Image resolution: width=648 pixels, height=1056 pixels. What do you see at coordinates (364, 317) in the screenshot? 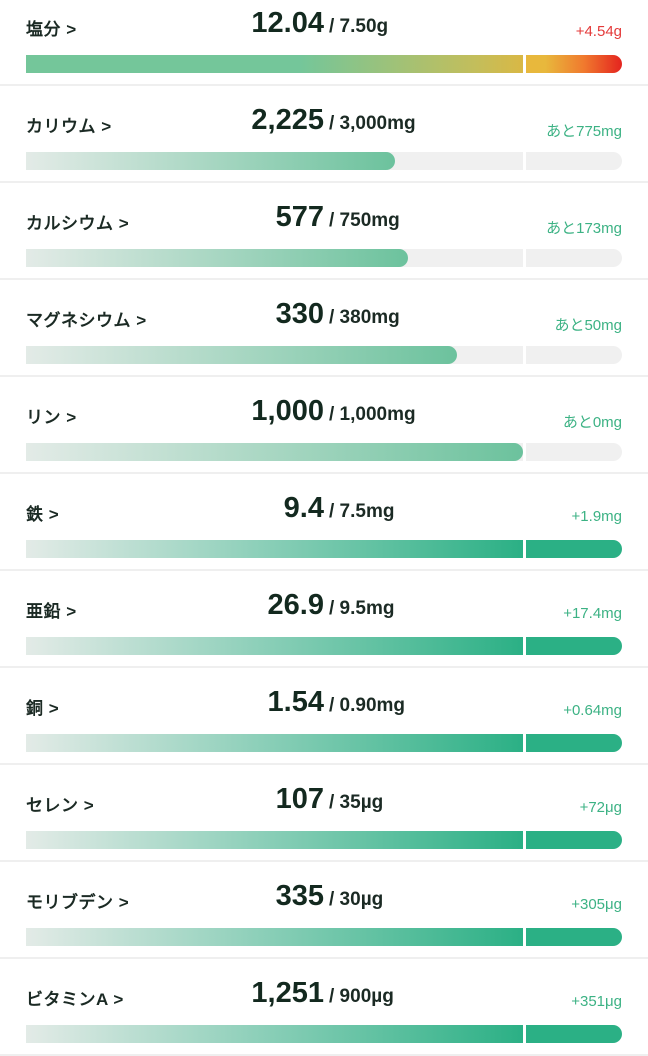
I see `target-value: / 380mg` at bounding box center [364, 317].